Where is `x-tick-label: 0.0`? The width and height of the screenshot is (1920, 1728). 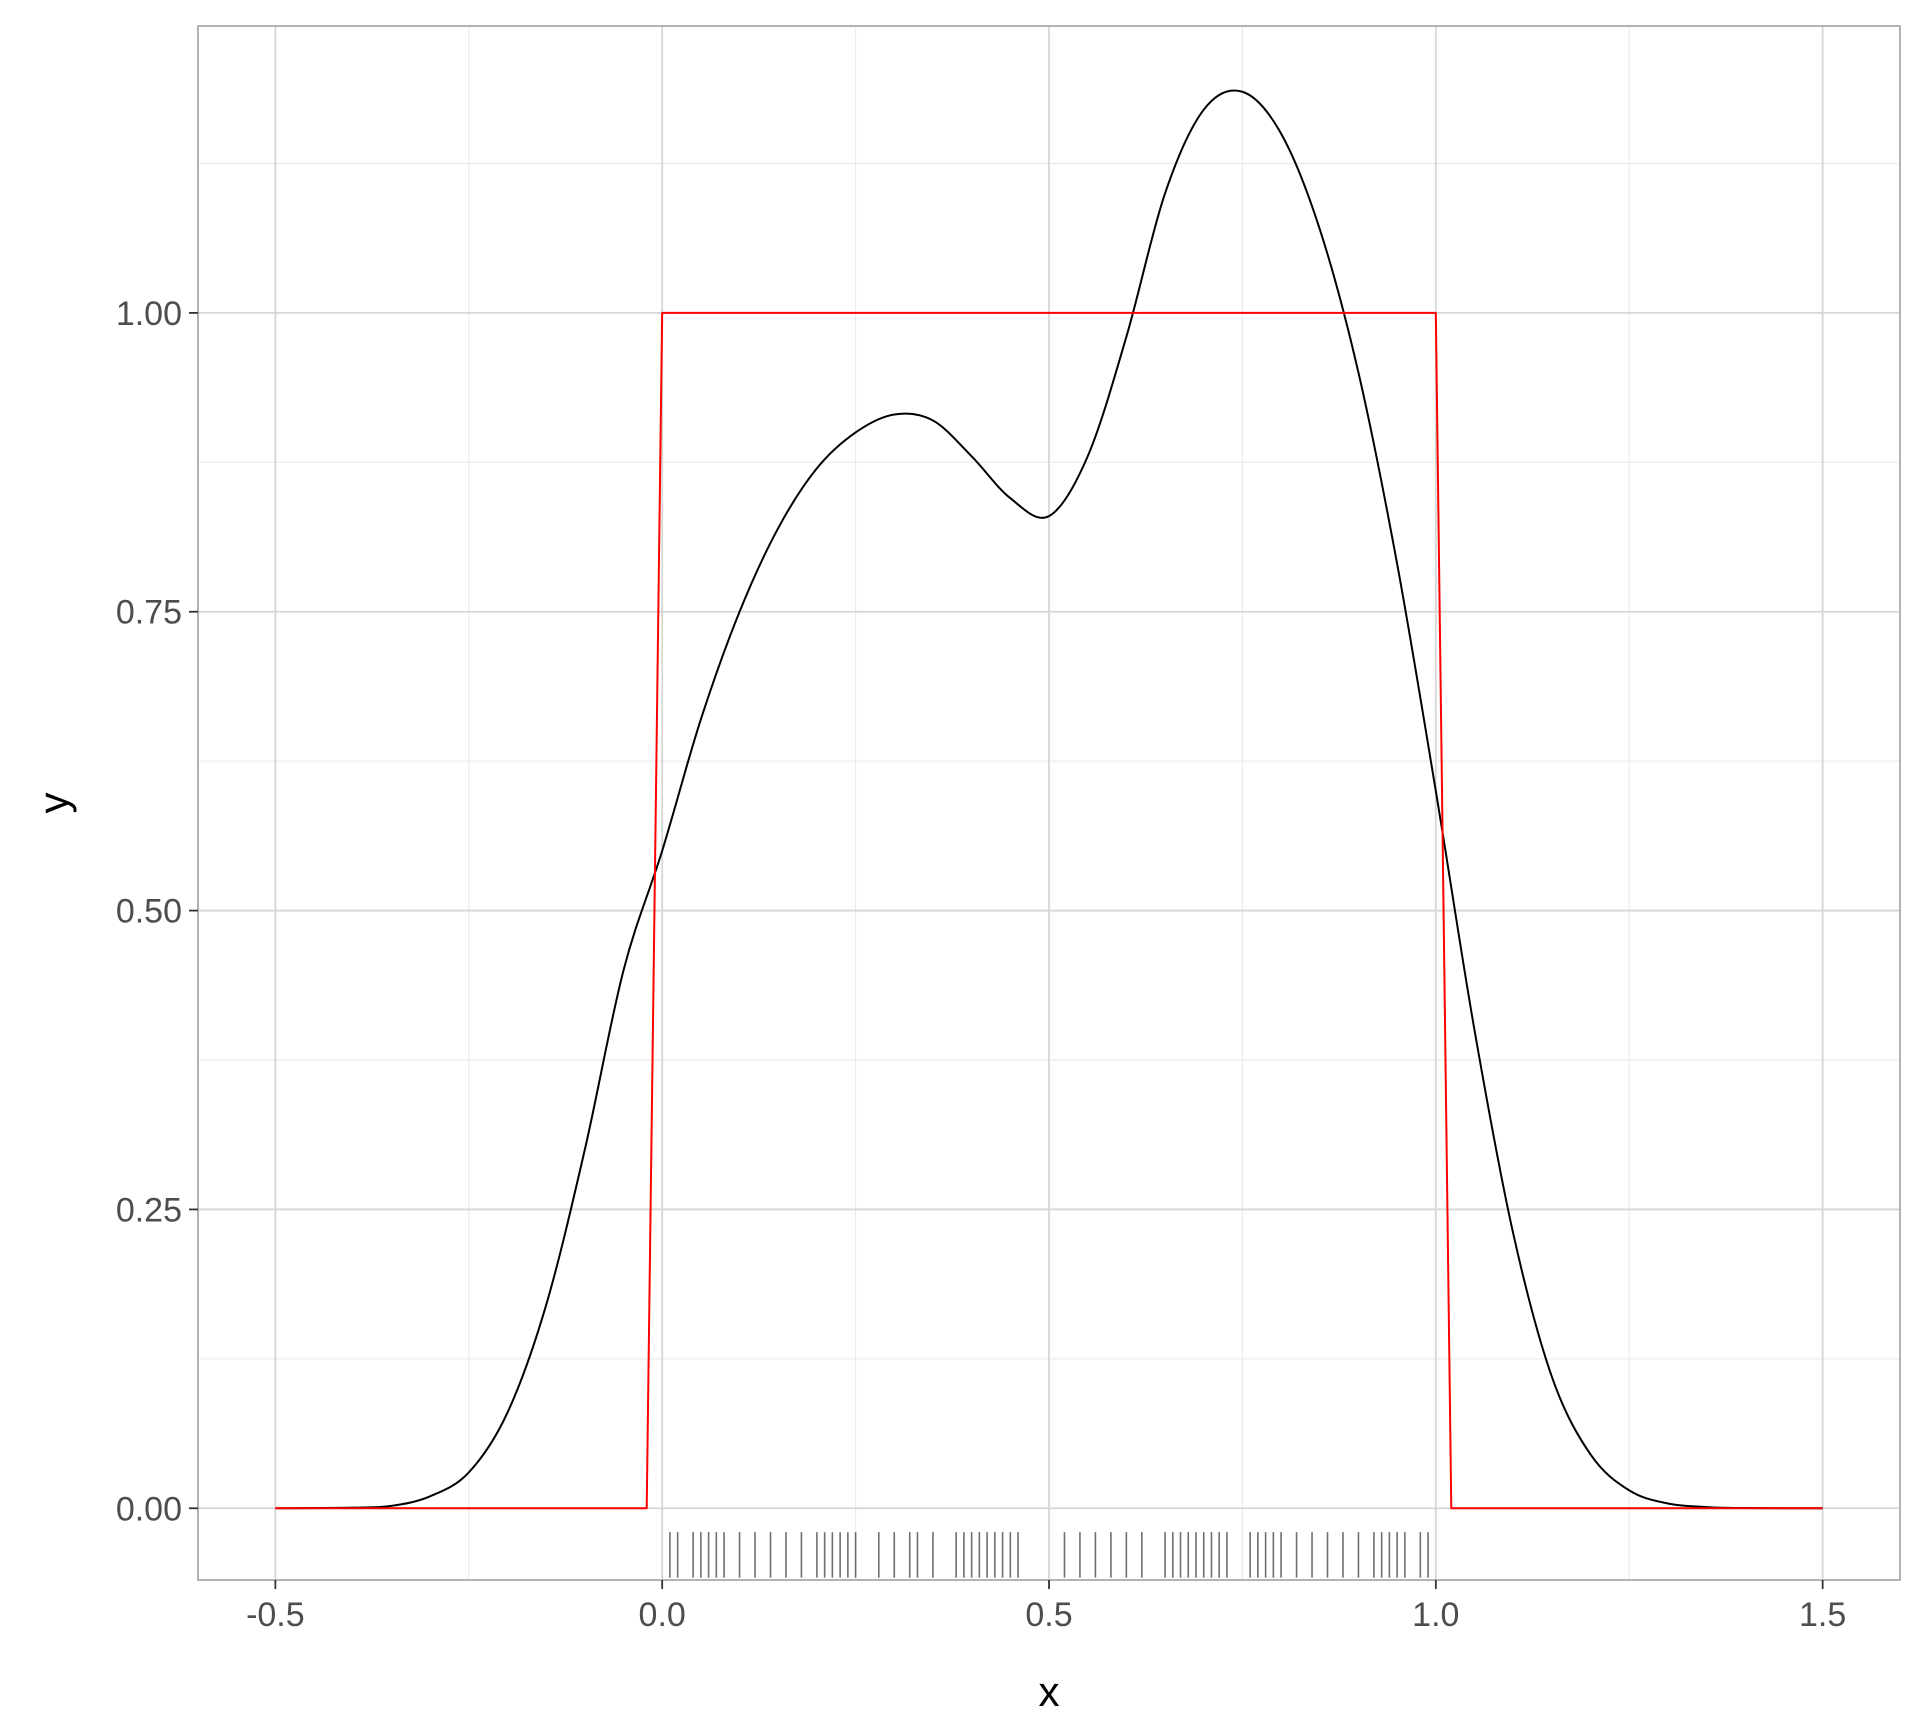 x-tick-label: 0.0 is located at coordinates (662, 1615).